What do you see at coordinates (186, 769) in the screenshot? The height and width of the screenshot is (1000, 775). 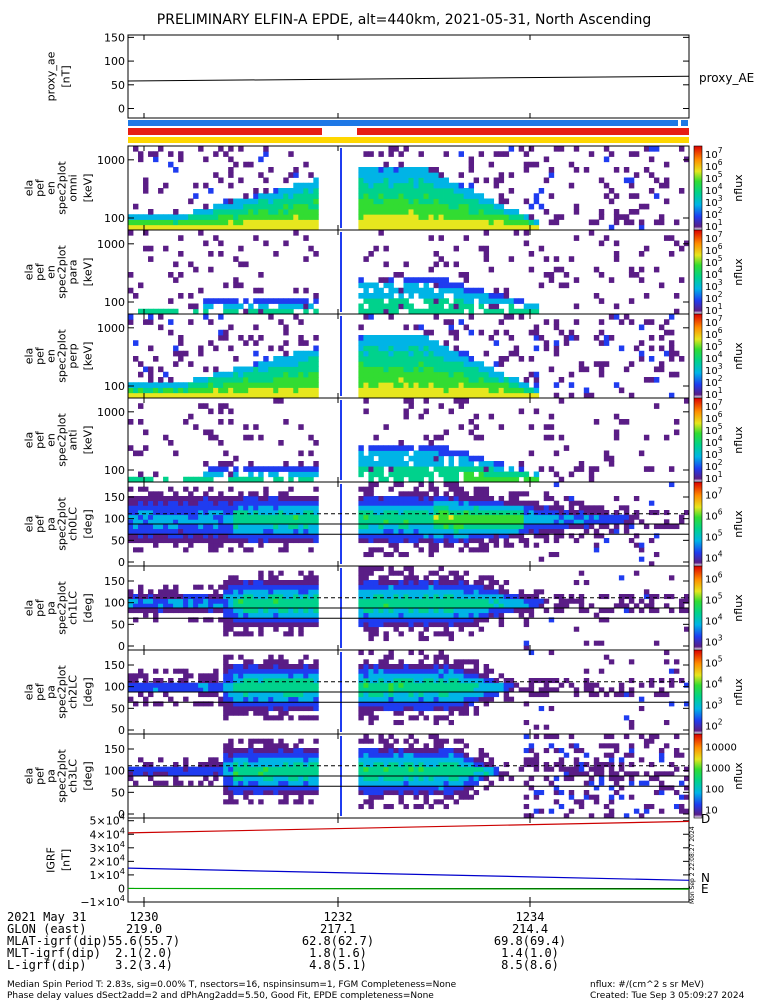 I see `pa-ch3-cell` at bounding box center [186, 769].